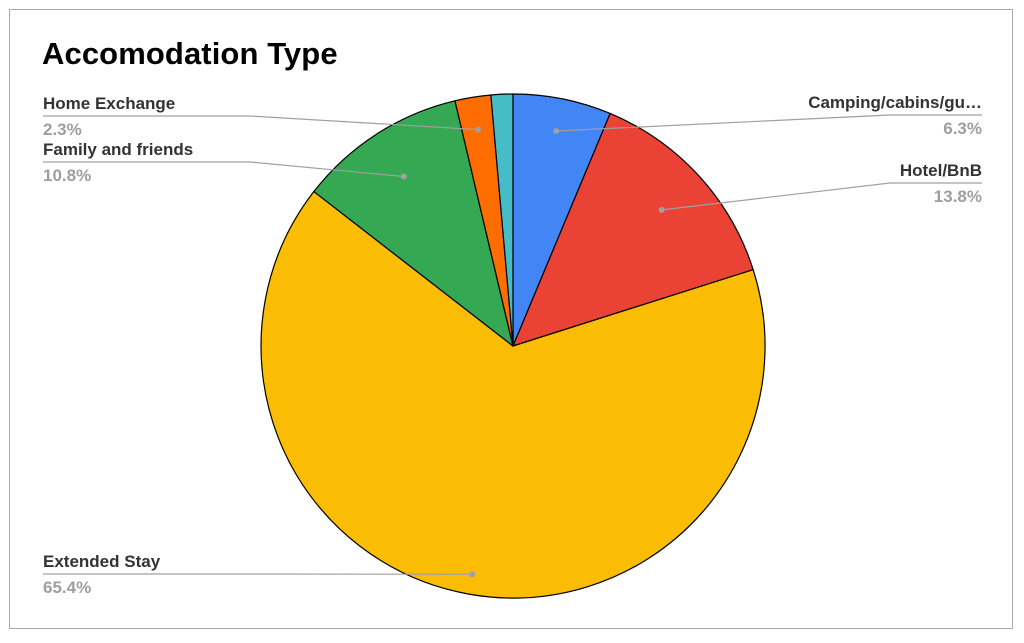  Describe the element at coordinates (102, 561) in the screenshot. I see `slice-label-extended-stay: Extended Stay` at that location.